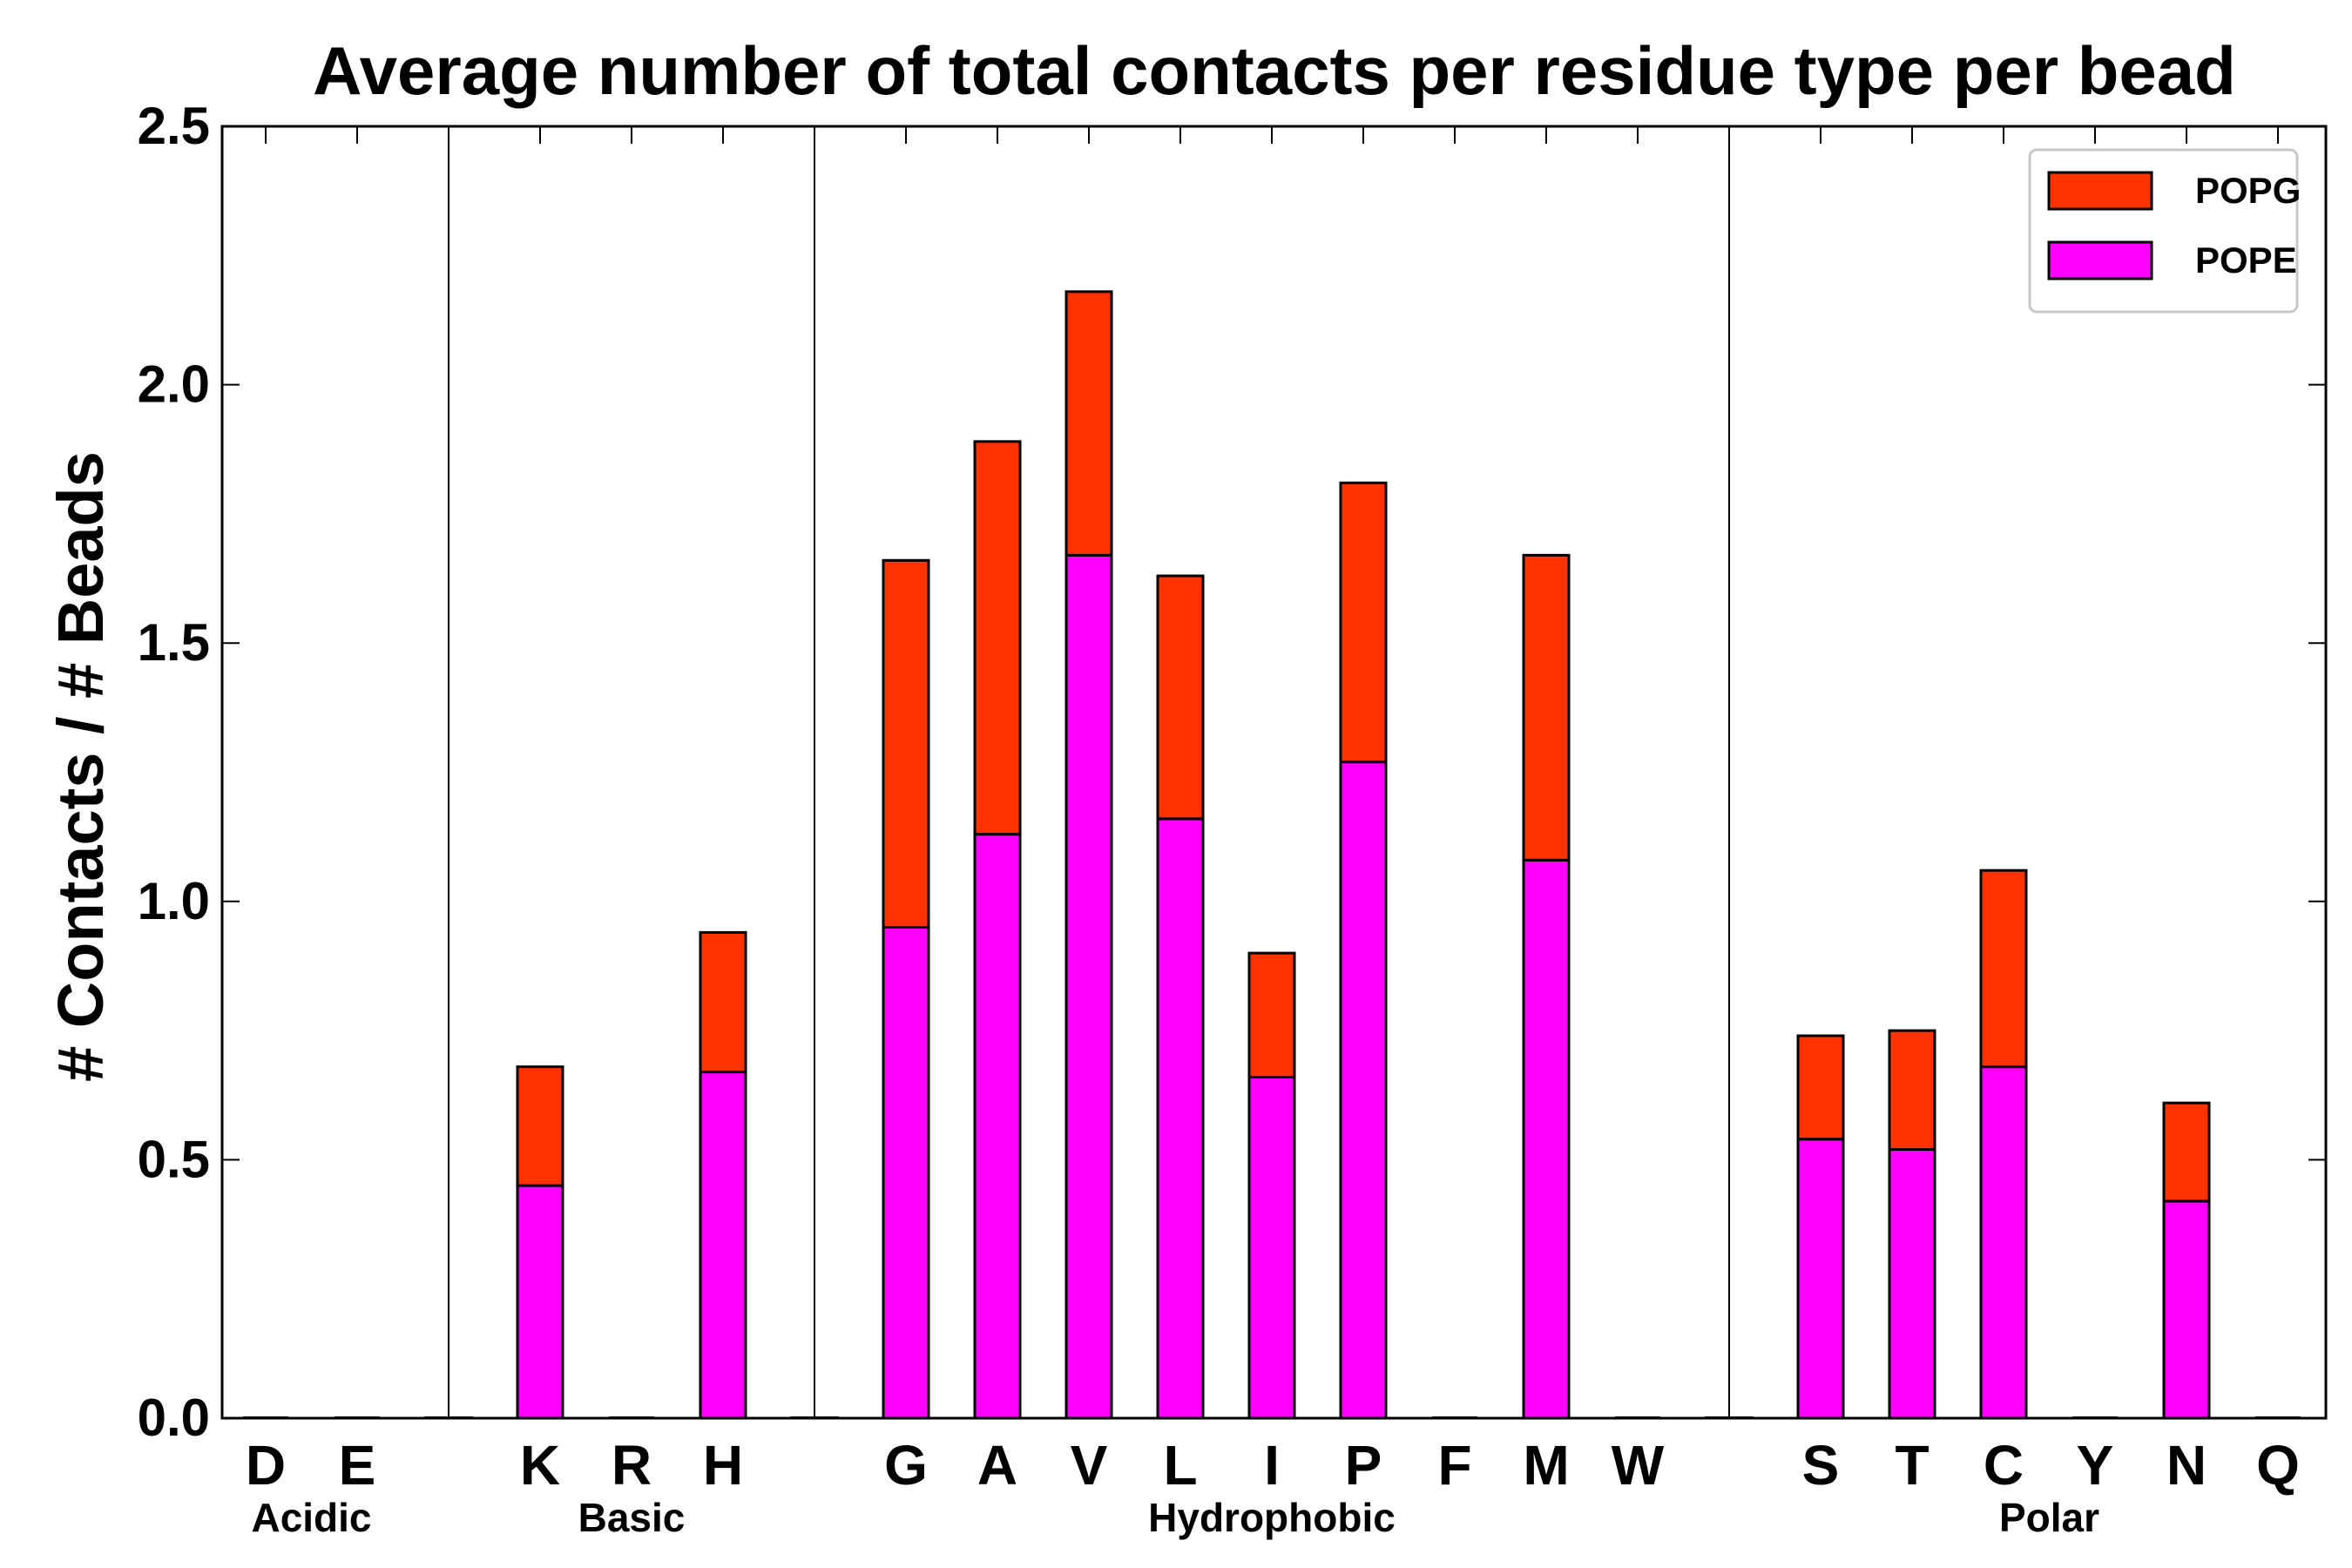 This screenshot has width=2352, height=1568. Describe the element at coordinates (1912, 1284) in the screenshot. I see `bar-pope-T` at that location.